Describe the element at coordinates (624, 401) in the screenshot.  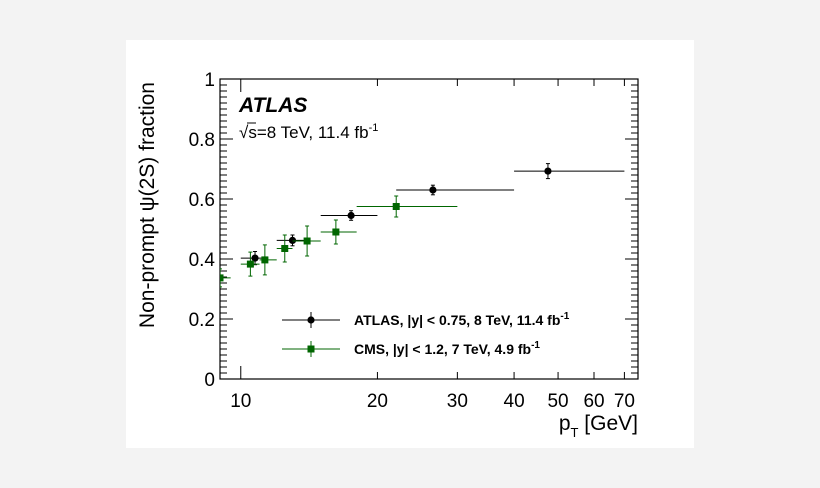
I see `x-tick-label: 70` at that location.